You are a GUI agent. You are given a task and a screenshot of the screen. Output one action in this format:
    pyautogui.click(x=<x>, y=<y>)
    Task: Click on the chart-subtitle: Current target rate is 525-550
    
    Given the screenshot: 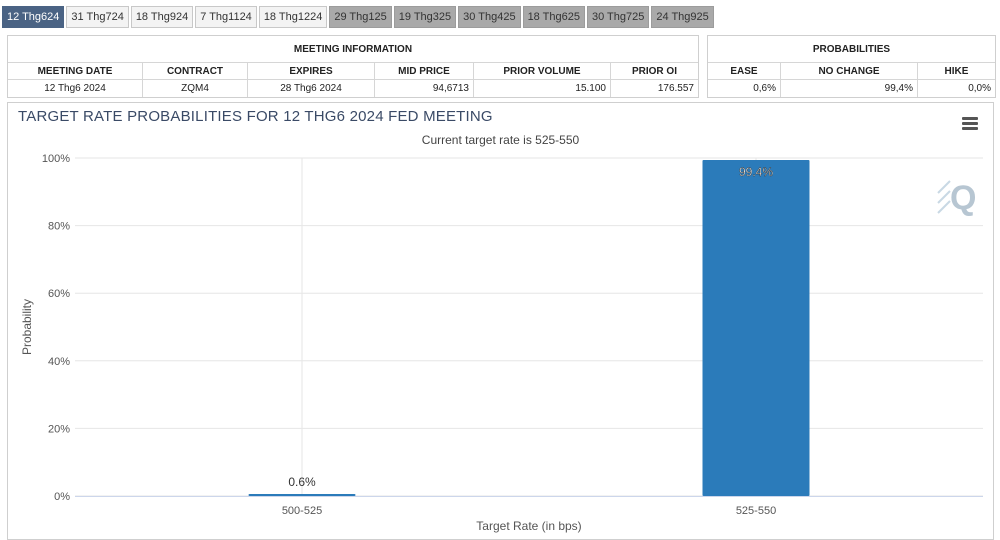 What is the action you would take?
    pyautogui.click(x=500, y=140)
    